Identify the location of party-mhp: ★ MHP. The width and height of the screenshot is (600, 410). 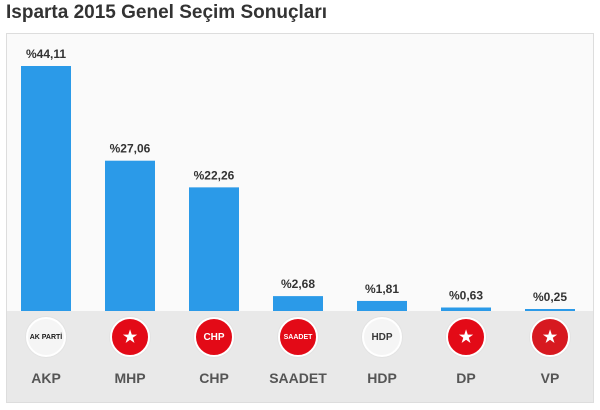
(130, 354).